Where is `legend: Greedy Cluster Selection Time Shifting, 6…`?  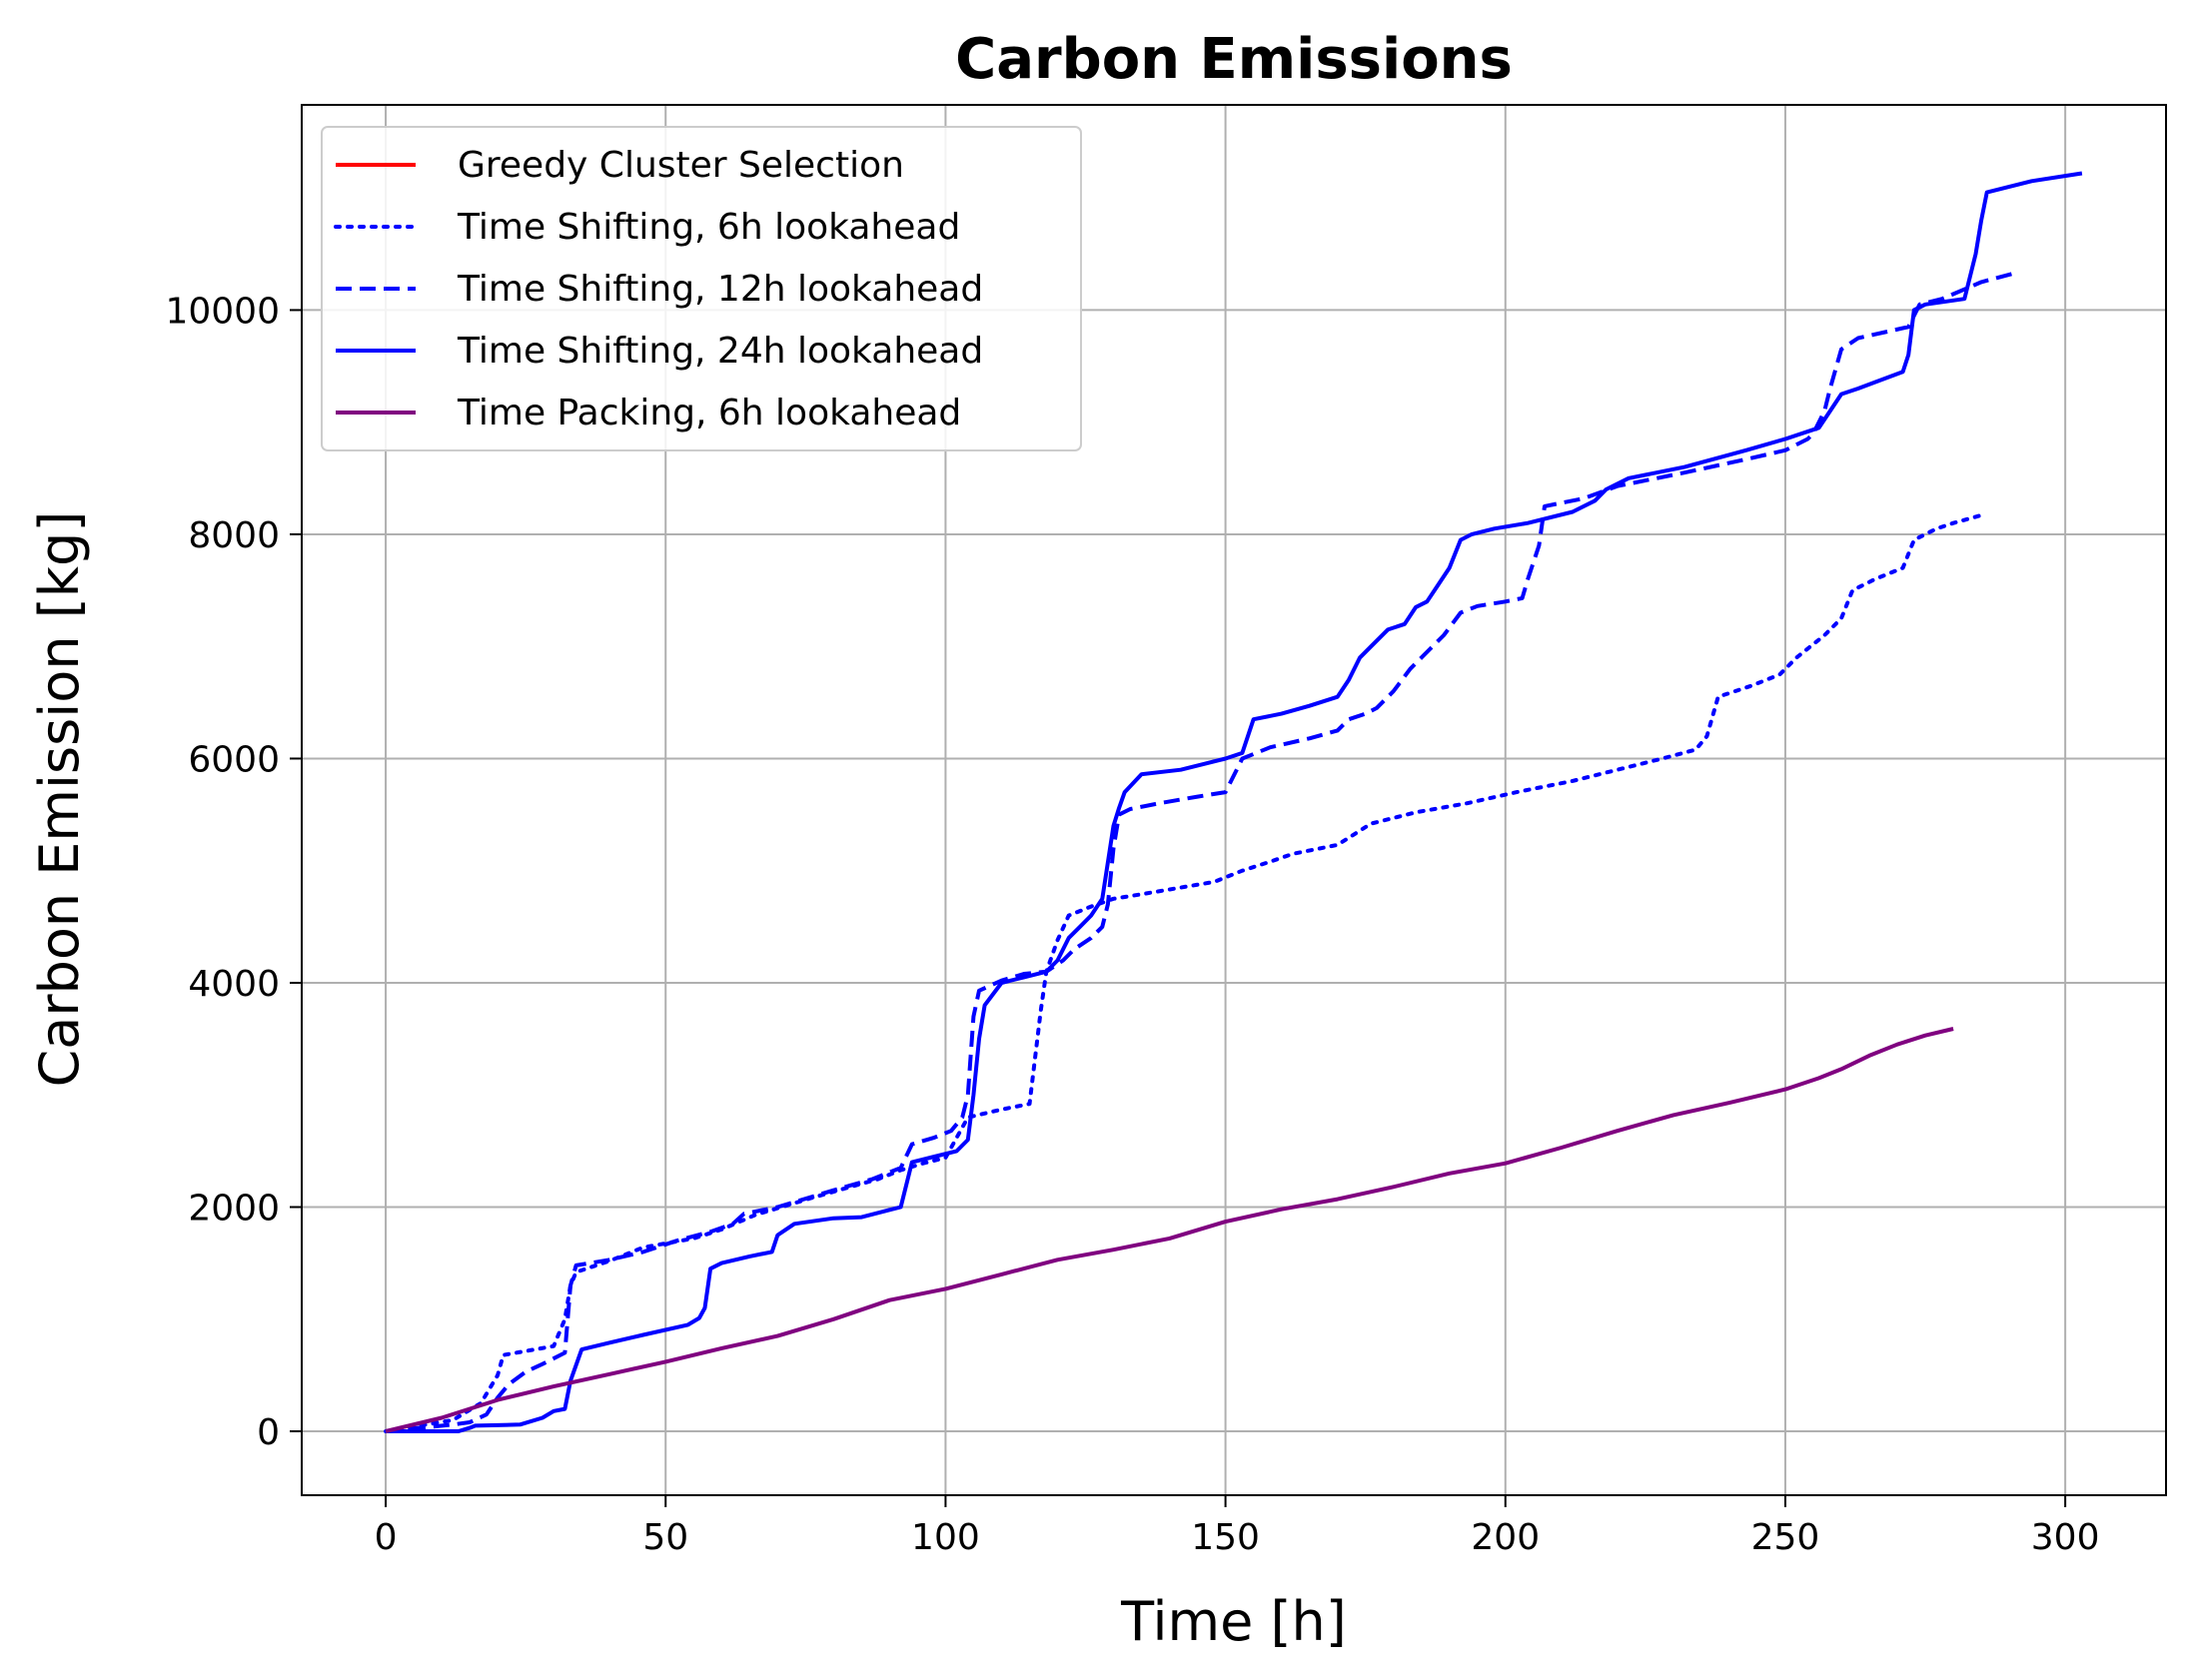 legend: Greedy Cluster Selection Time Shifting, 6… is located at coordinates (701, 288).